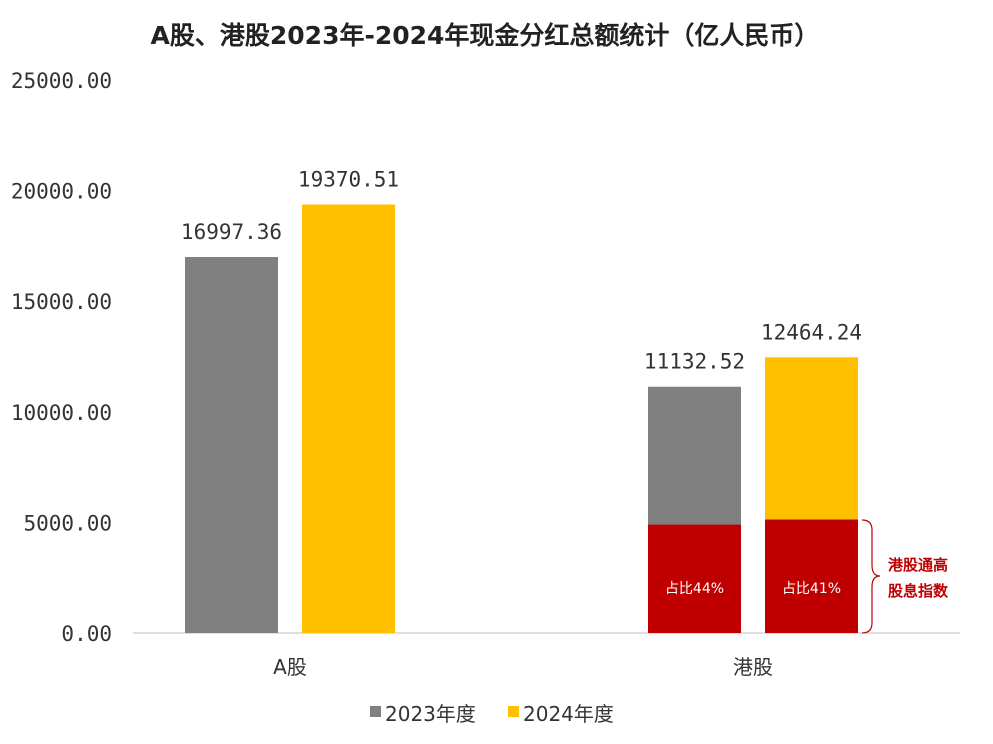 This screenshot has width=993, height=744. What do you see at coordinates (753, 667) in the screenshot?
I see `category-label-1: 港股` at bounding box center [753, 667].